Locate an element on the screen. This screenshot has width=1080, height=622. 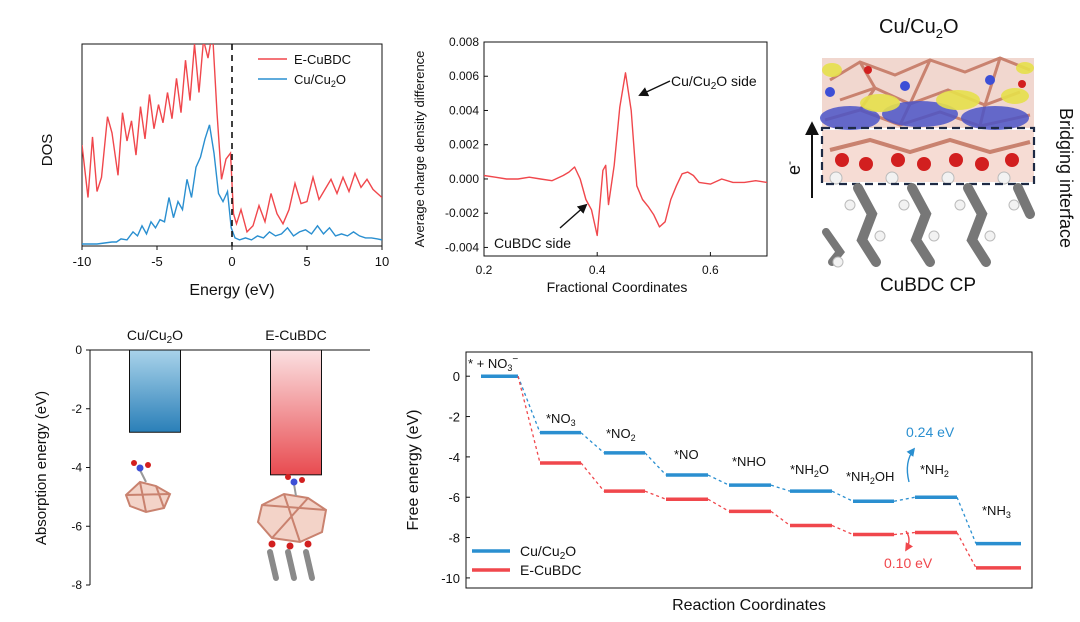
charge-ytick-label: -0.004 is located at coordinates (462, 247).